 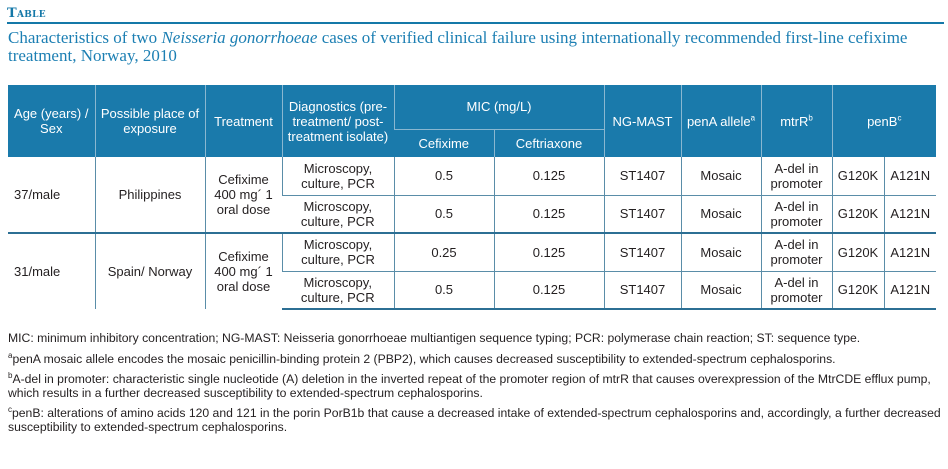 What do you see at coordinates (498, 107) in the screenshot?
I see `col-header-mic: MIC (mg/L)` at bounding box center [498, 107].